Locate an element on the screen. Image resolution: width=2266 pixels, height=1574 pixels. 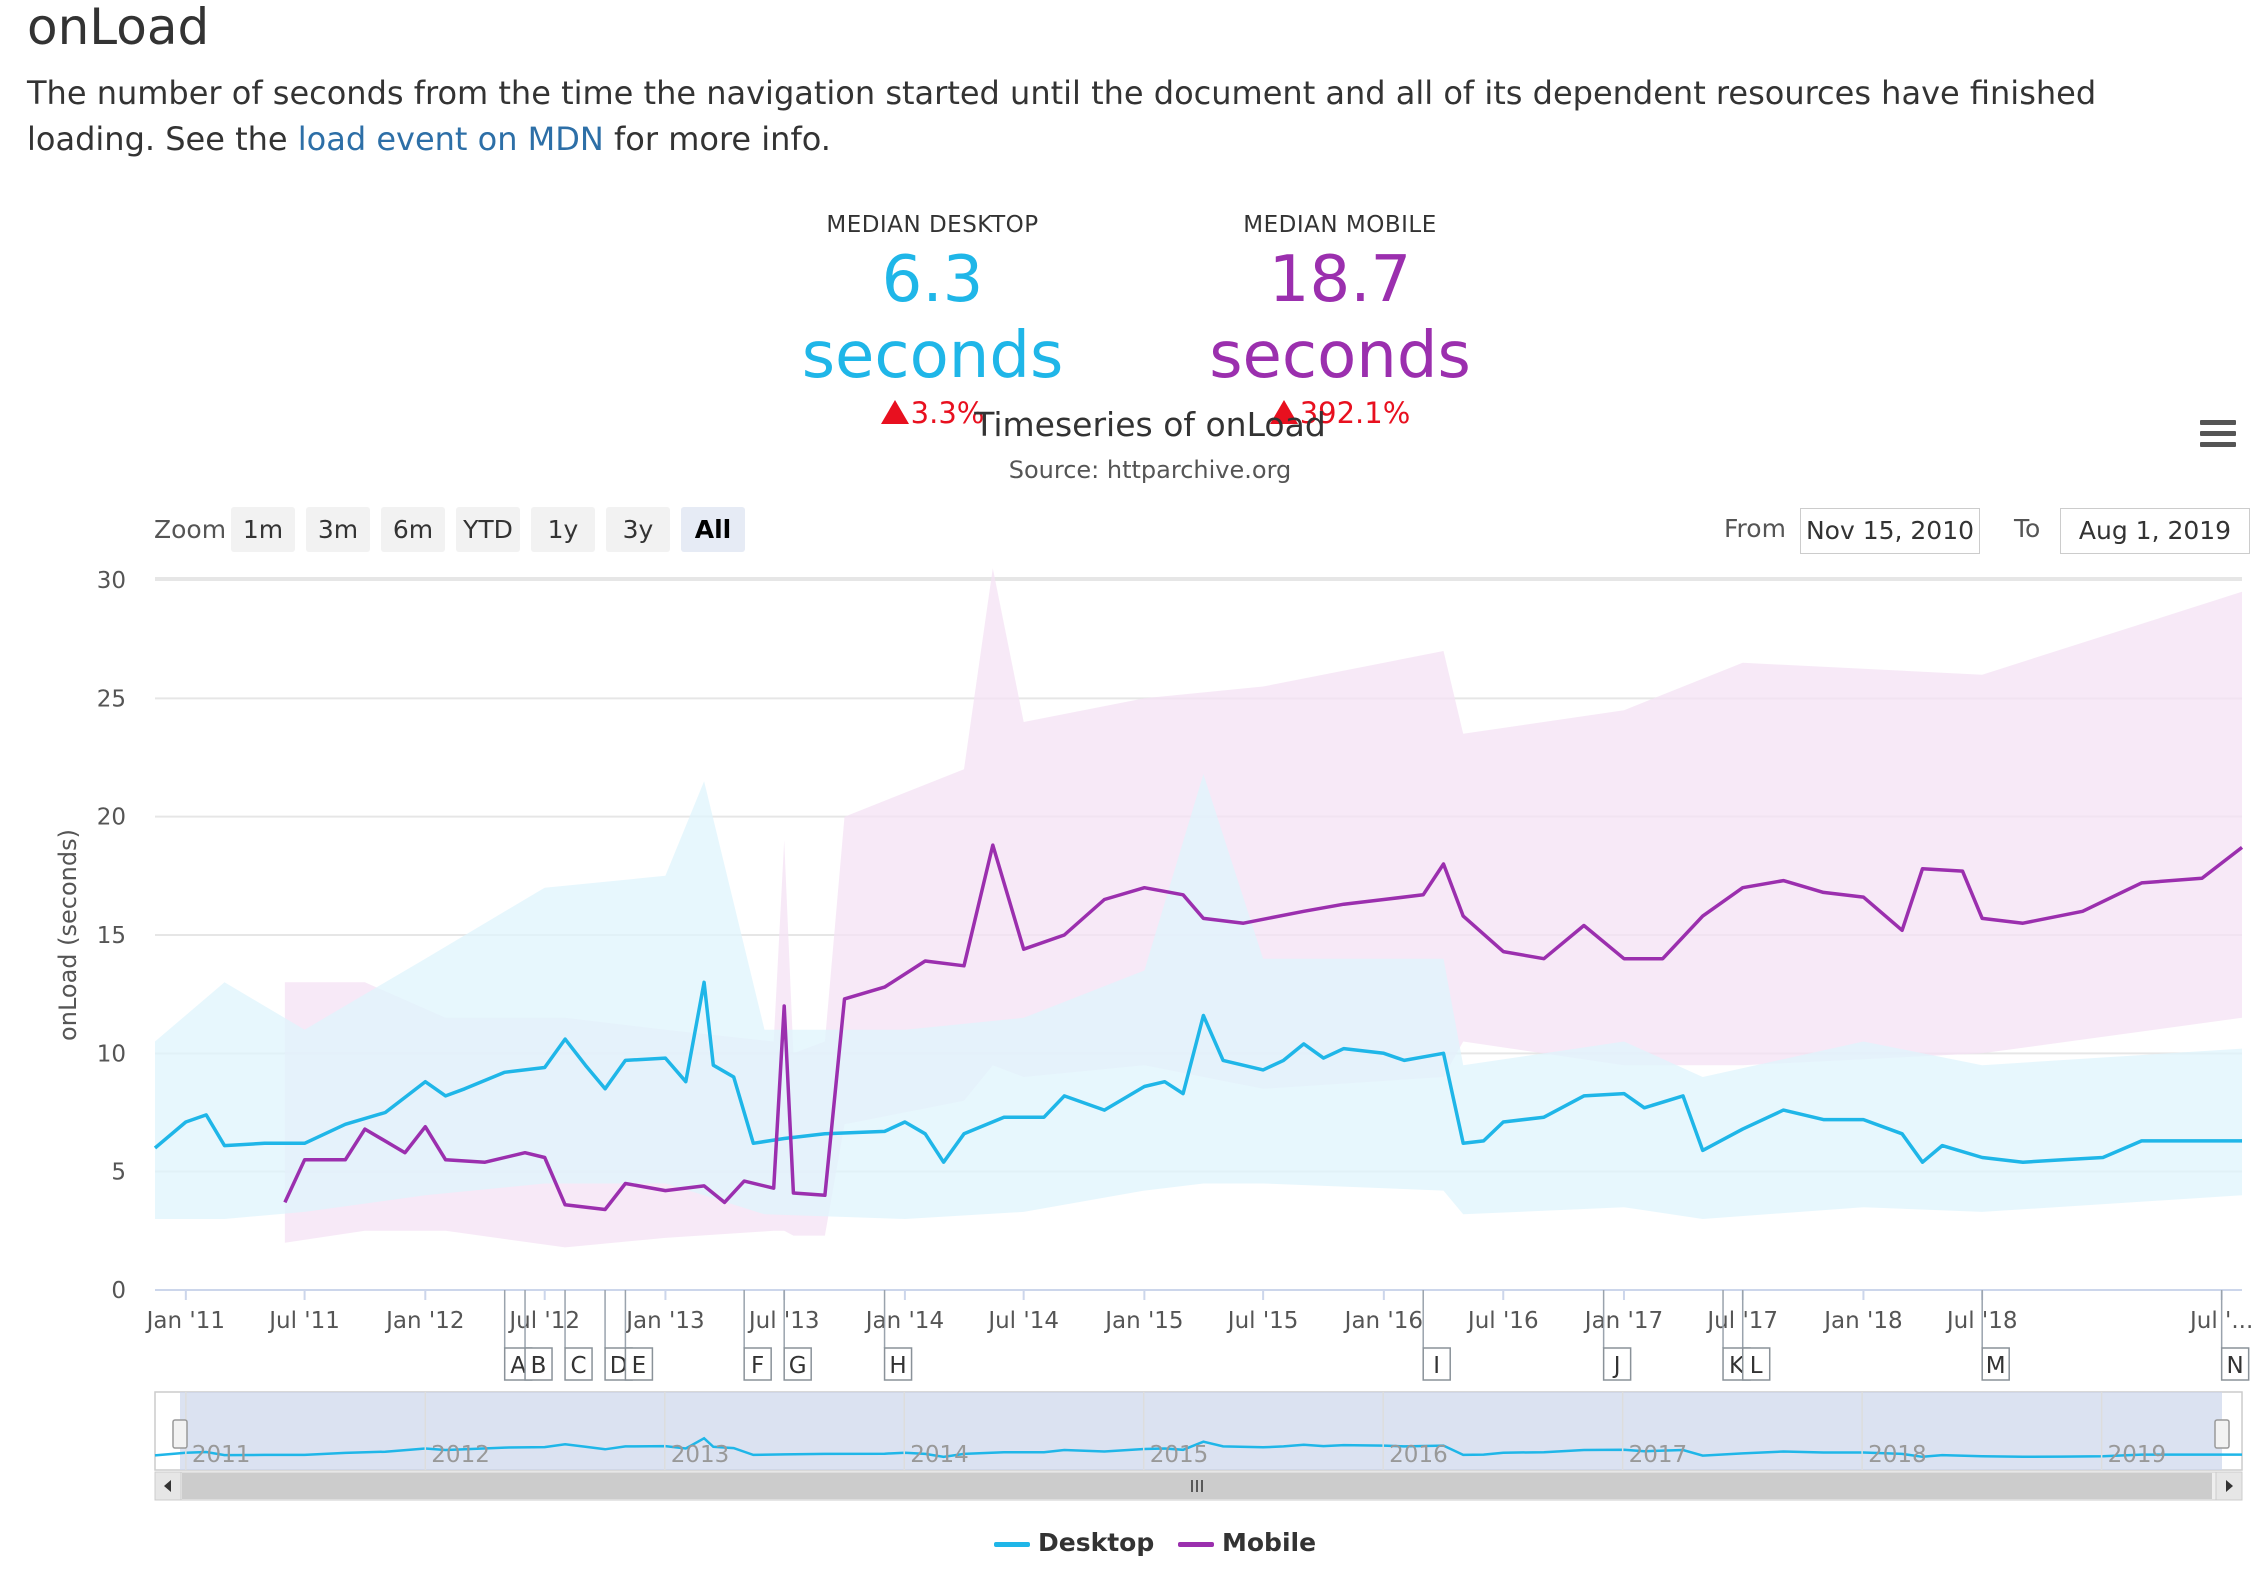
zoom-3y-button: 3y is located at coordinates (638, 529).